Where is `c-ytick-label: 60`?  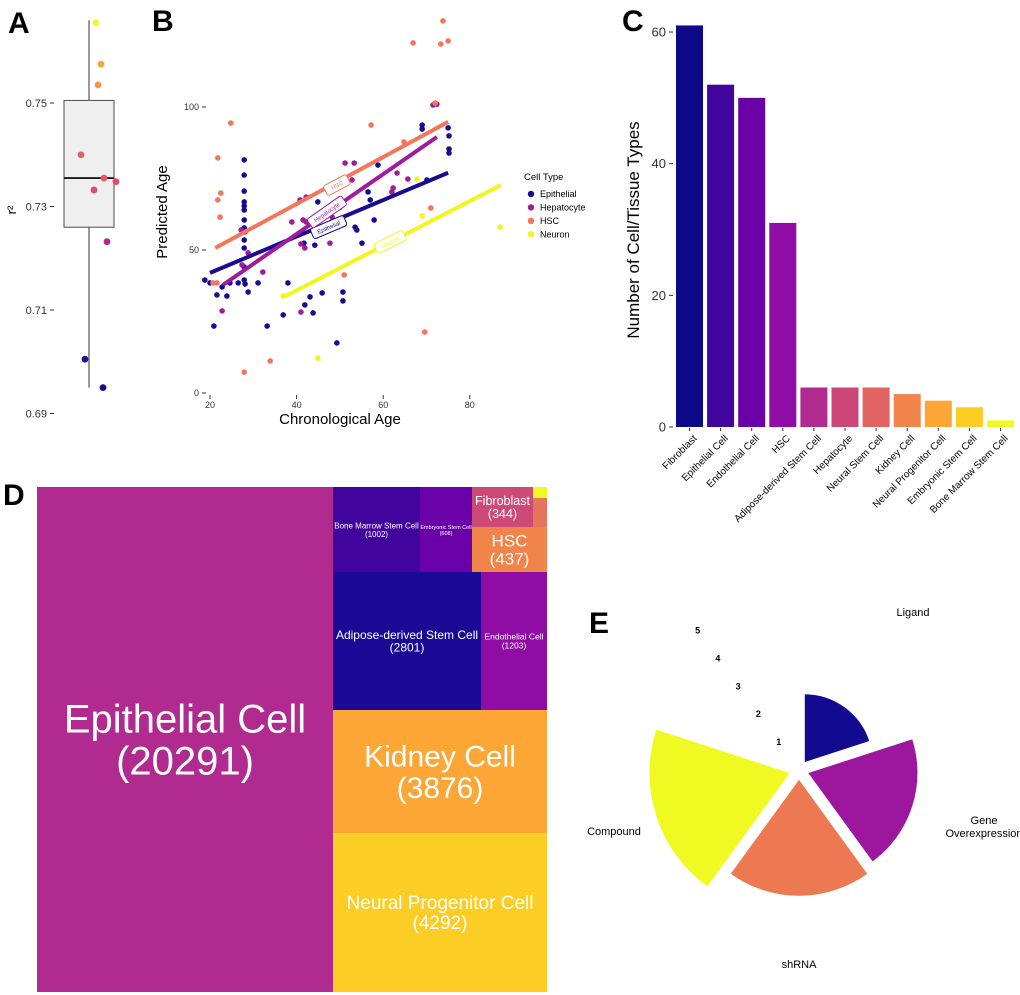 c-ytick-label: 60 is located at coordinates (659, 32).